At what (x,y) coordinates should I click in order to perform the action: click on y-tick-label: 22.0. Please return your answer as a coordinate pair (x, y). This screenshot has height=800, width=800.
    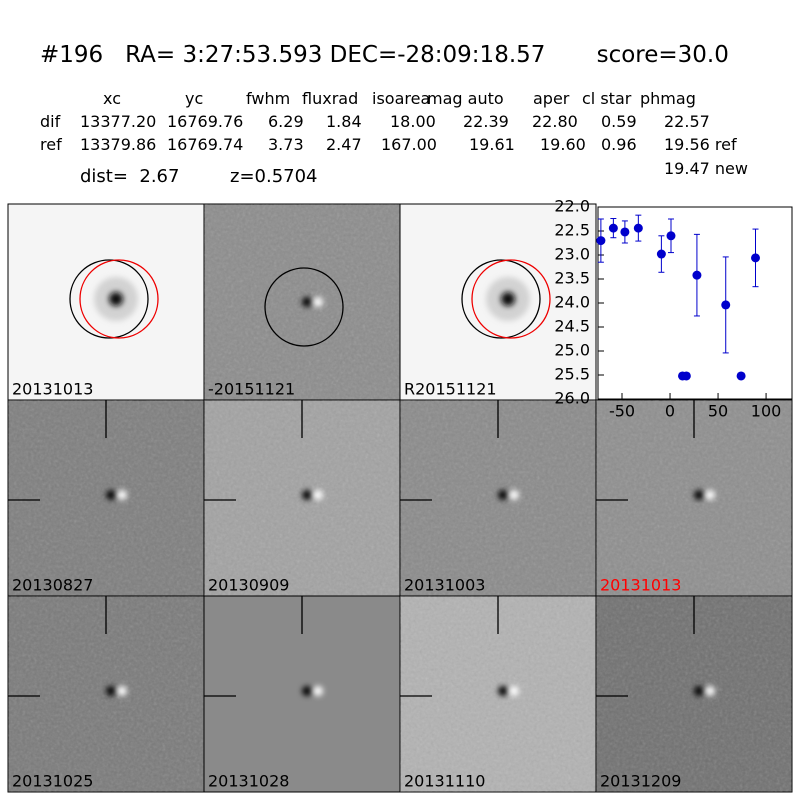
    Looking at the image, I should click on (572, 206).